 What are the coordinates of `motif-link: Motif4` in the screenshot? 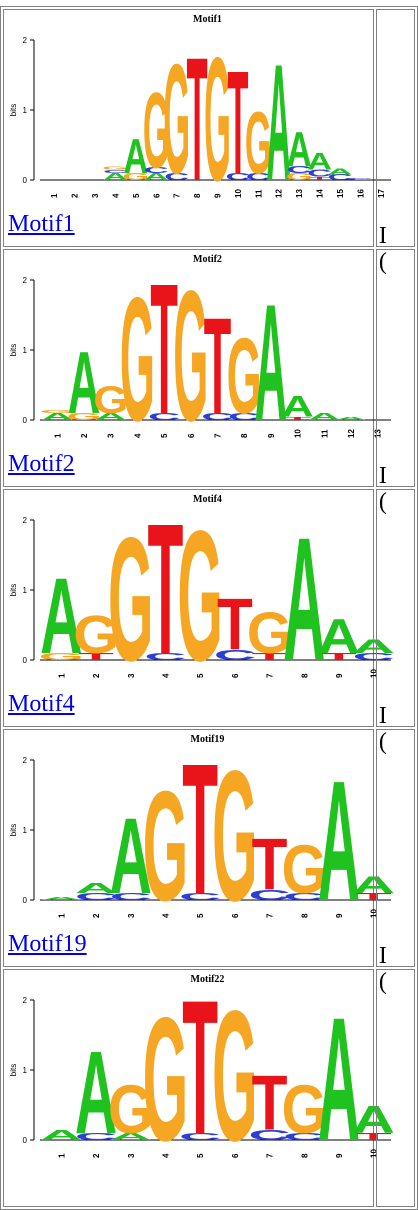 It's located at (41, 704).